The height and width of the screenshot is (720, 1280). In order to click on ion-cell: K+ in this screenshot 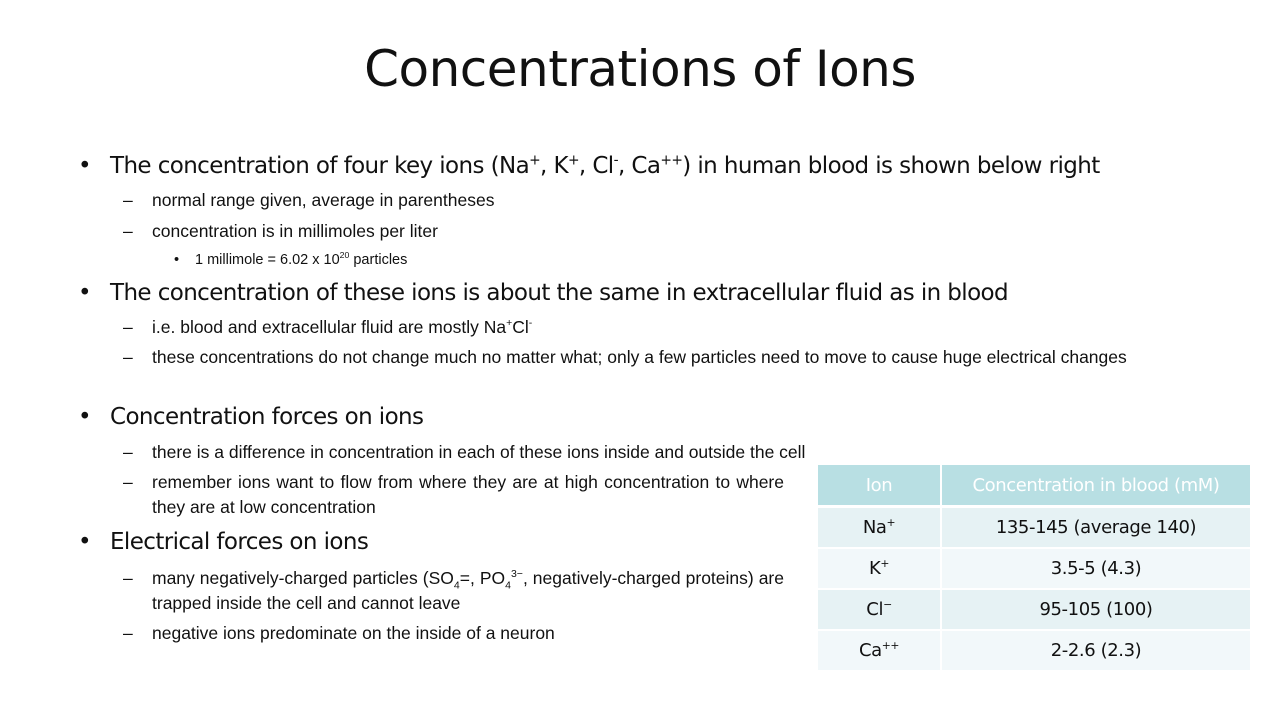, I will do `click(880, 569)`.